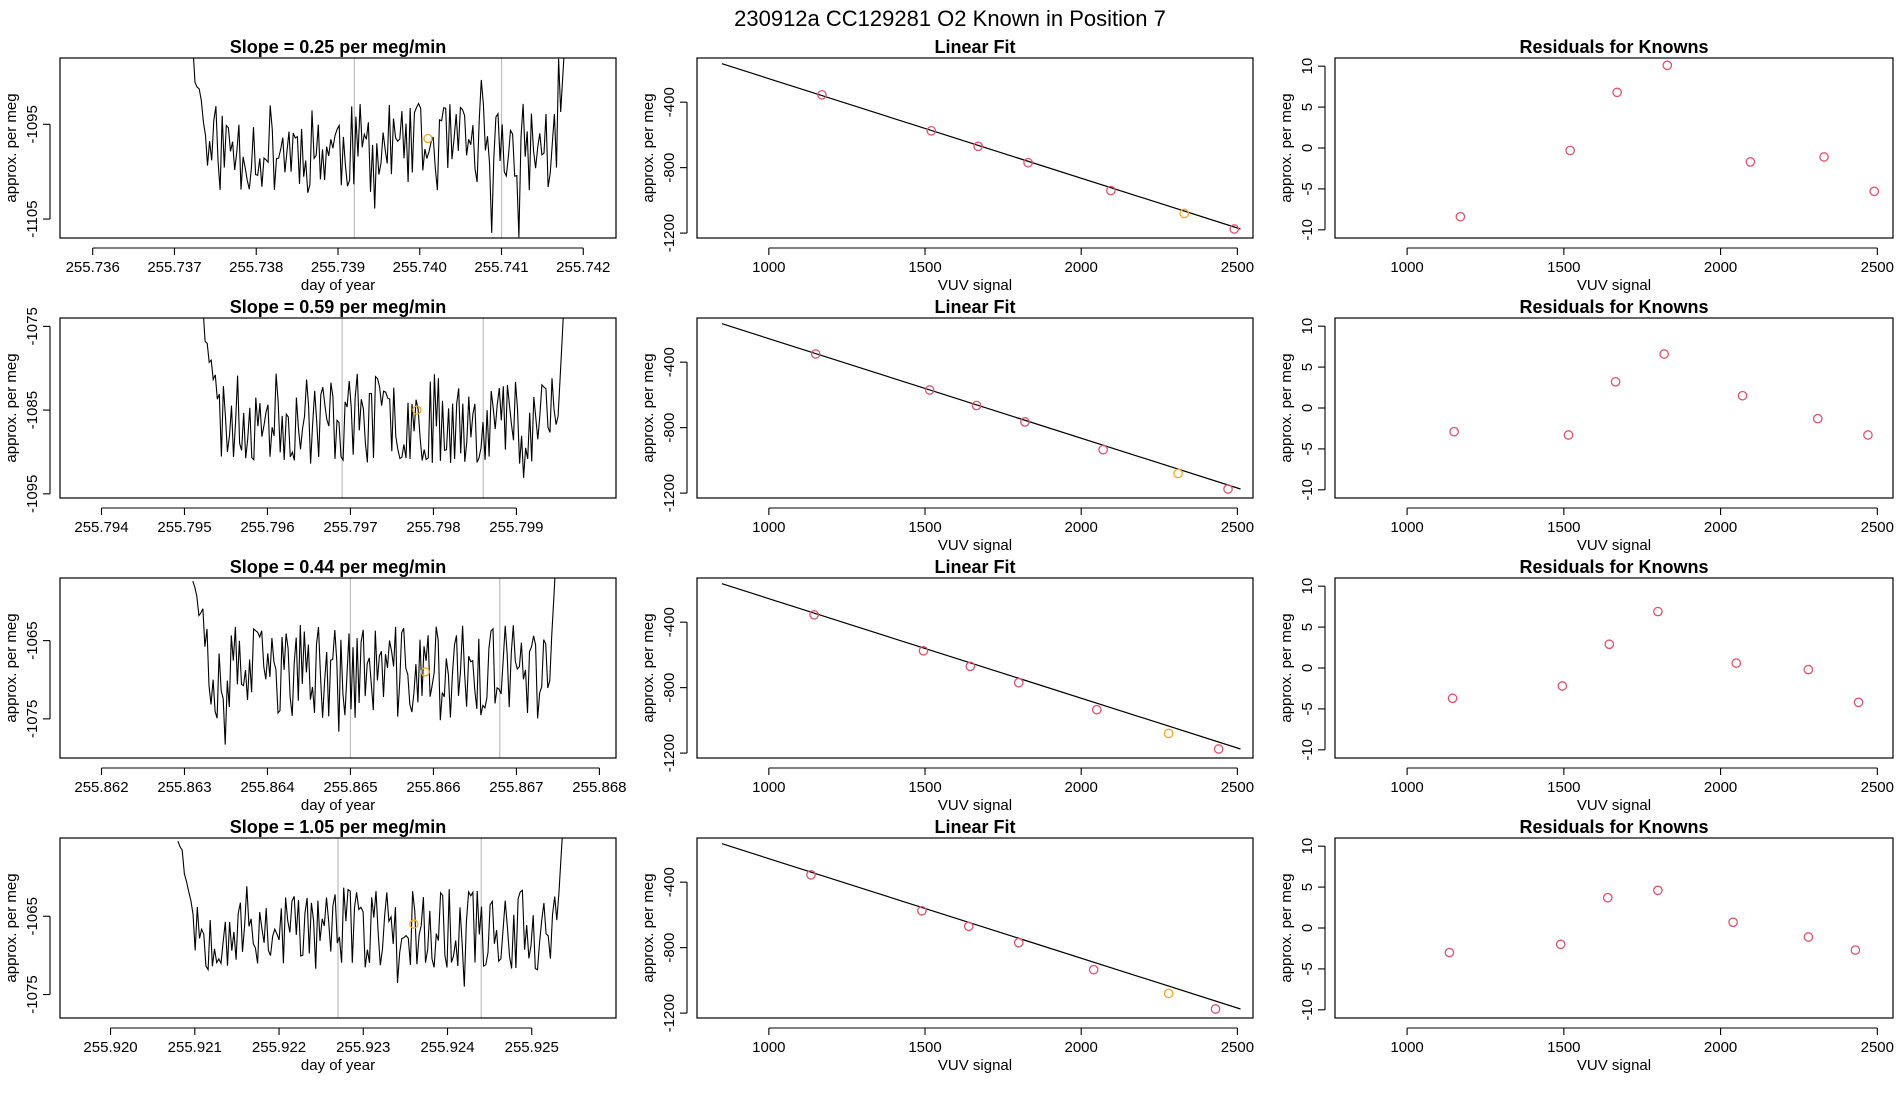 This screenshot has width=1900, height=1100. What do you see at coordinates (420, 267) in the screenshot?
I see `x-tick-label: 255.740` at bounding box center [420, 267].